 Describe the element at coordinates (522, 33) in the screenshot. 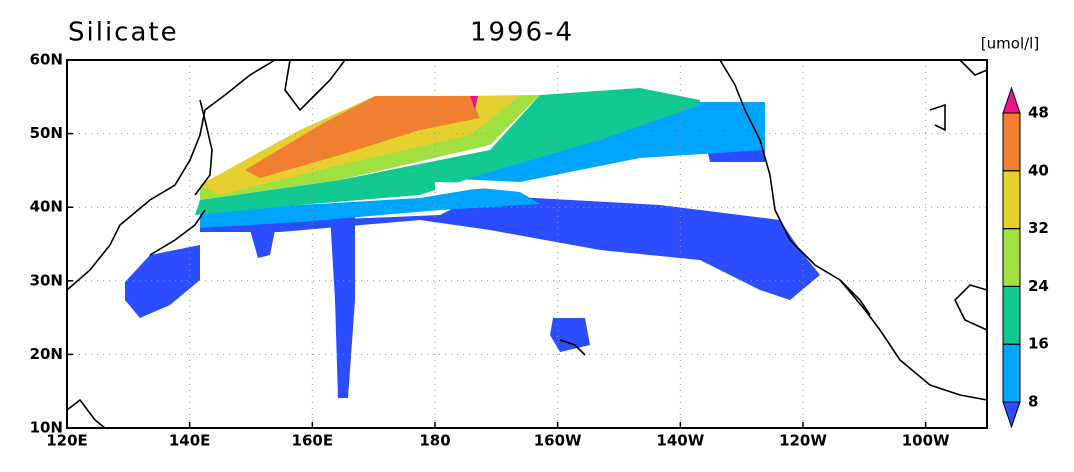

I see `date: 1996-4` at that location.